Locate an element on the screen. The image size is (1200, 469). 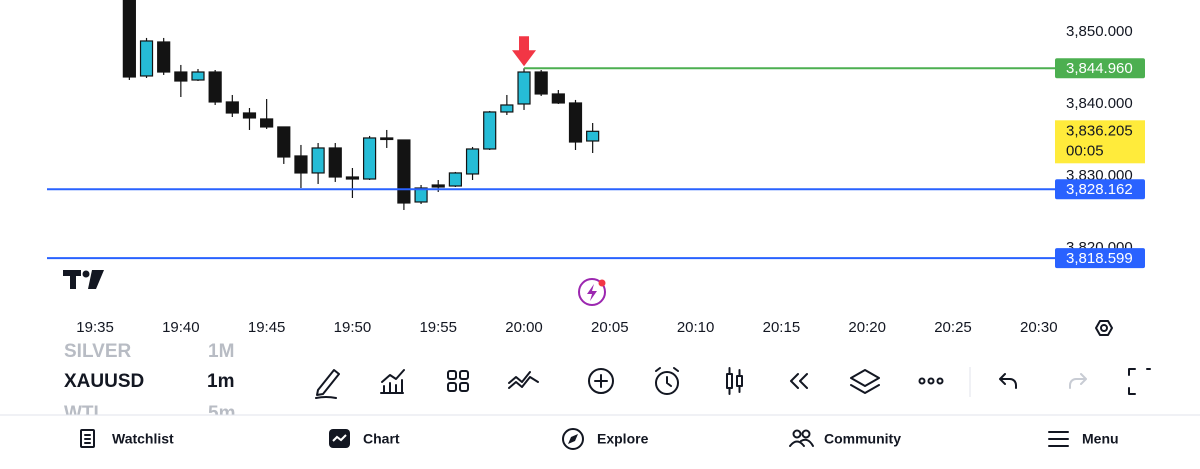
draw-tool is located at coordinates (327, 384).